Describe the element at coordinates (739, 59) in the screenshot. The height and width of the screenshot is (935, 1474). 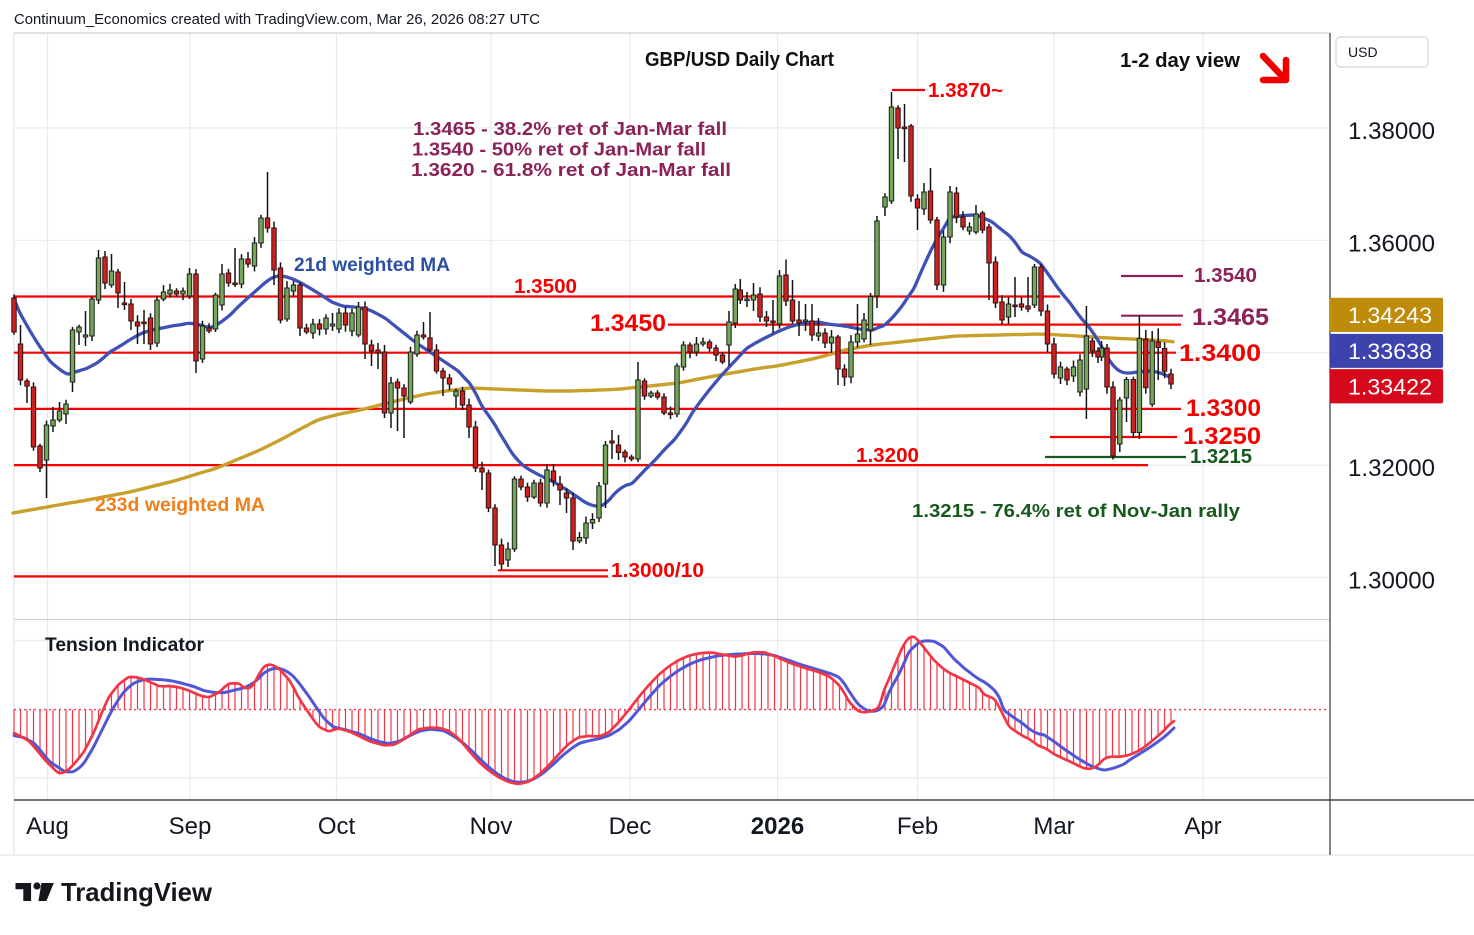
I see `svg-text: GBP/USD Daily Chart` at that location.